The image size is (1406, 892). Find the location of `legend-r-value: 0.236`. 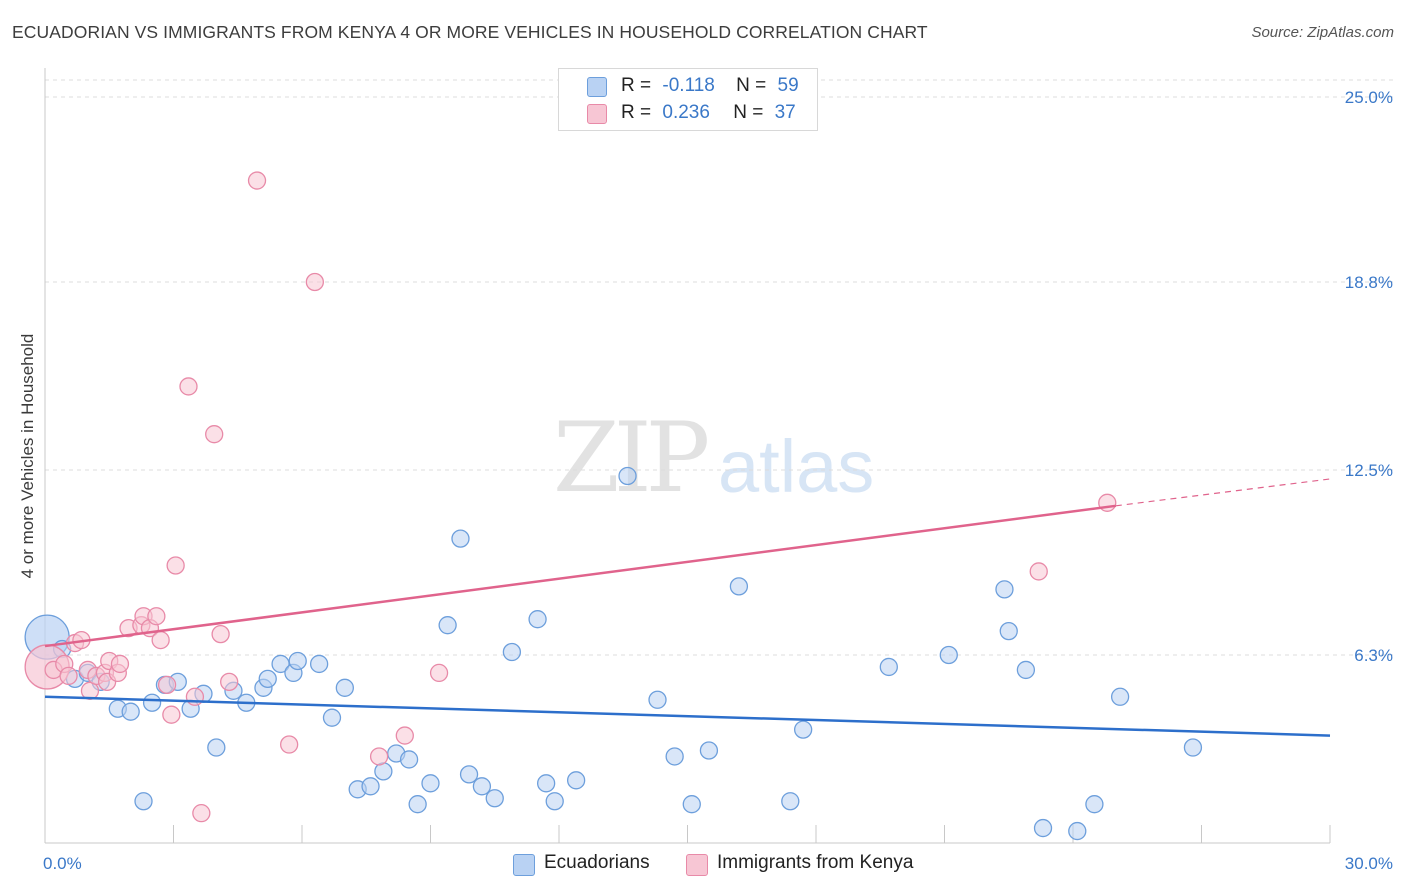

legend-r-value: 0.236 is located at coordinates (686, 112).